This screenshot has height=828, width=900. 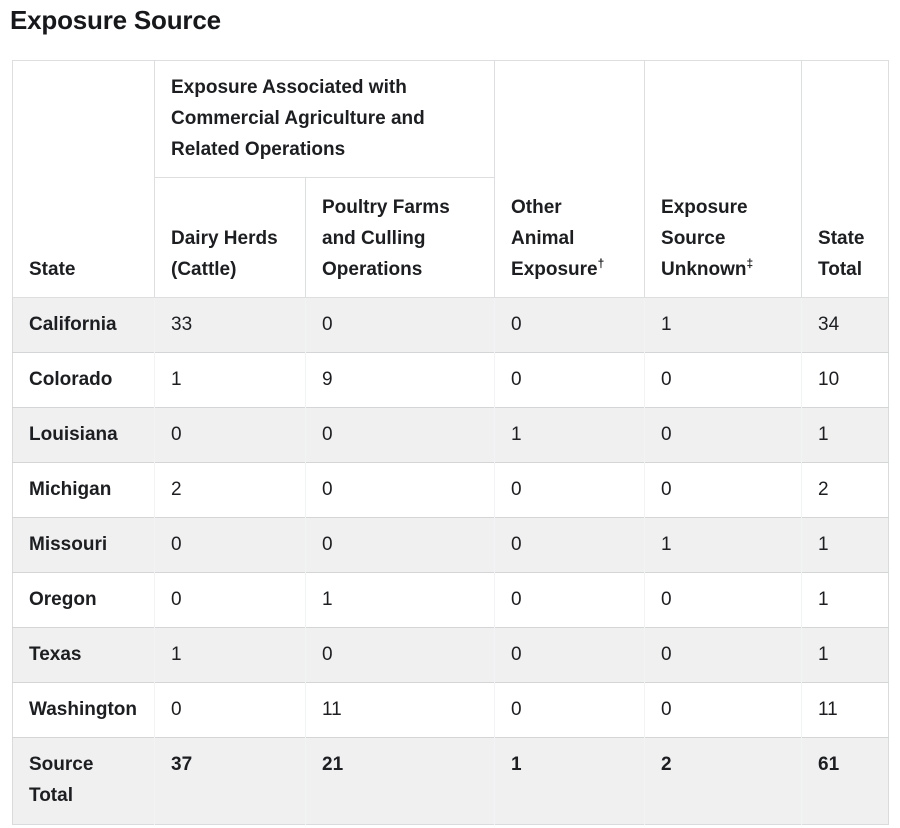 What do you see at coordinates (845, 325) in the screenshot?
I see `state-total-value-cell: 34` at bounding box center [845, 325].